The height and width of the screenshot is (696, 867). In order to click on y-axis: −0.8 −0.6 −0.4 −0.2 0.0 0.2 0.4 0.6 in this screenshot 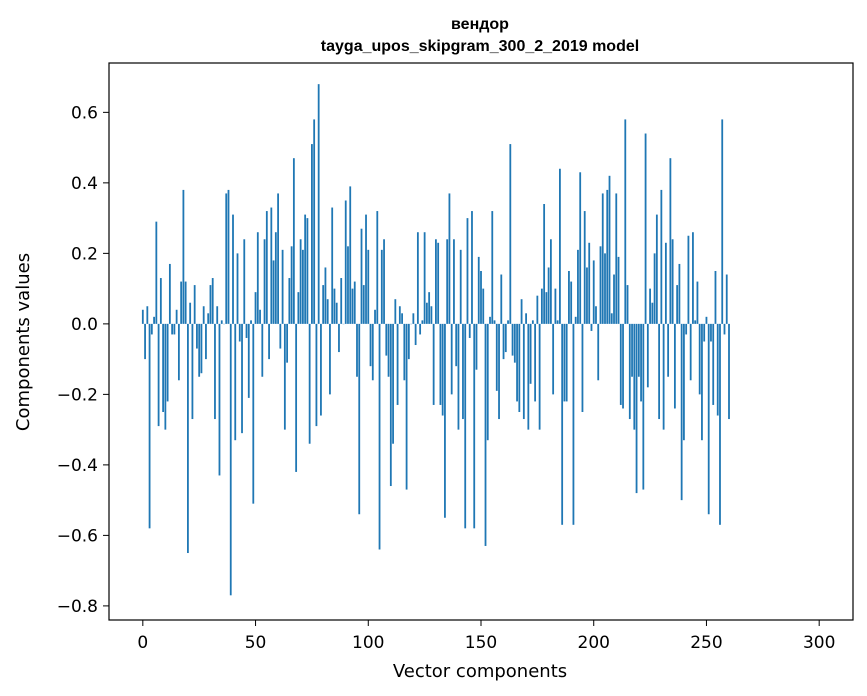, I will do `click(83, 360)`.